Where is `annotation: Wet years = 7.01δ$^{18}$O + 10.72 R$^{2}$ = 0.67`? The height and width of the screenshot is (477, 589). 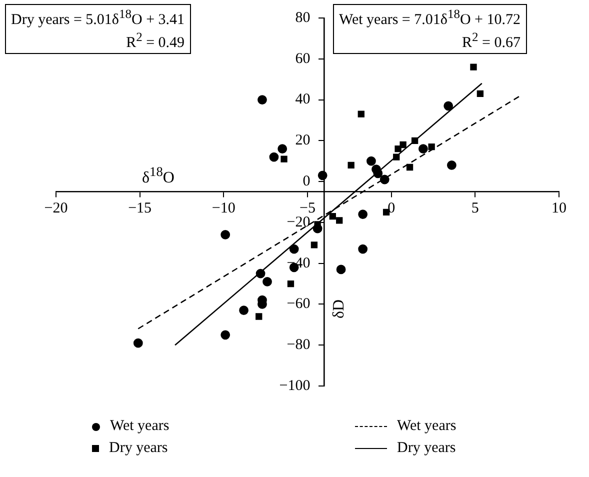
annotation: Wet years = 7.01δ$^{18}$O + 10.72 R$^{2}$ = 0.67 is located at coordinates (430, 29).